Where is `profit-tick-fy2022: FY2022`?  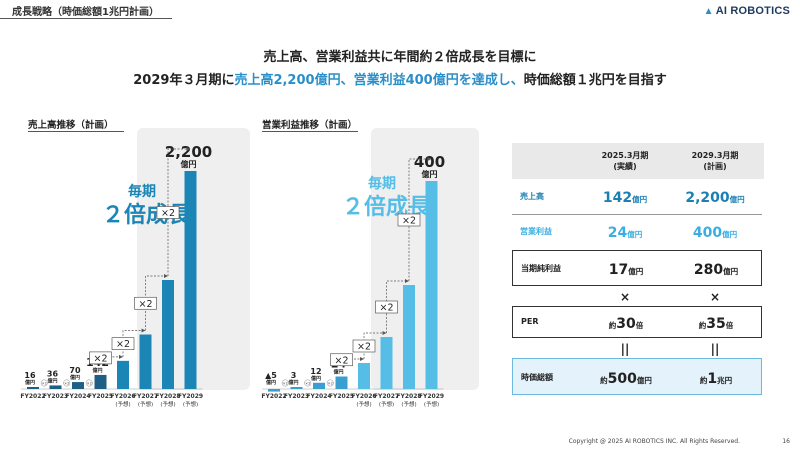
profit-tick-fy2022: FY2022 is located at coordinates (273, 396).